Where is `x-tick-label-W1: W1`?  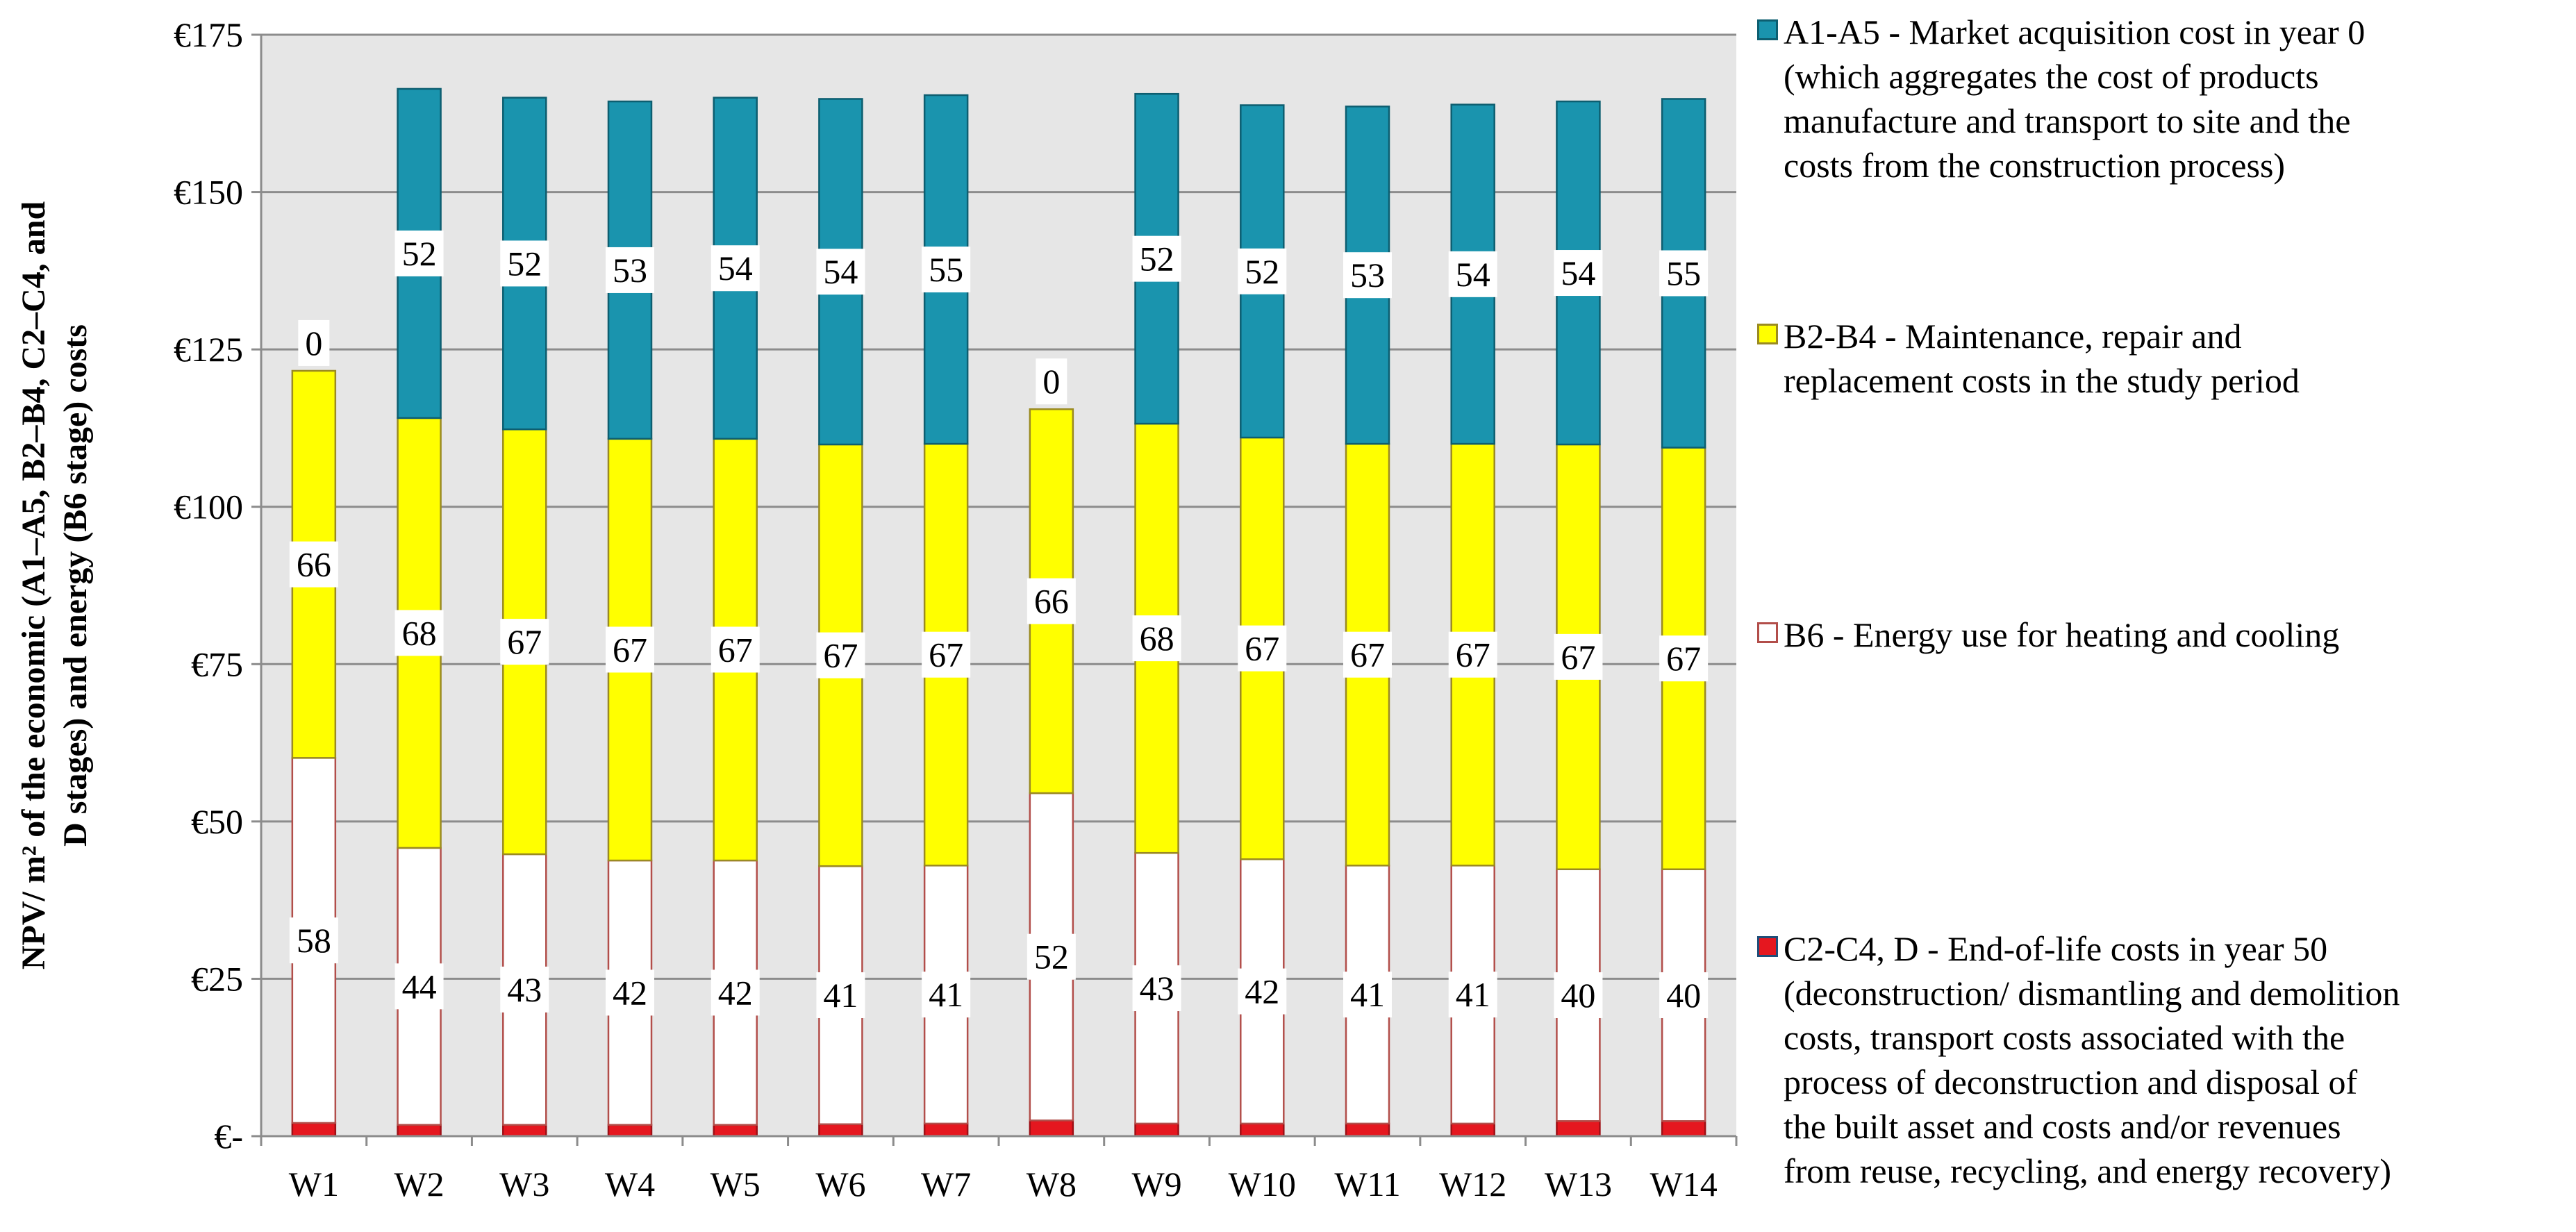 x-tick-label-W1: W1 is located at coordinates (314, 1184).